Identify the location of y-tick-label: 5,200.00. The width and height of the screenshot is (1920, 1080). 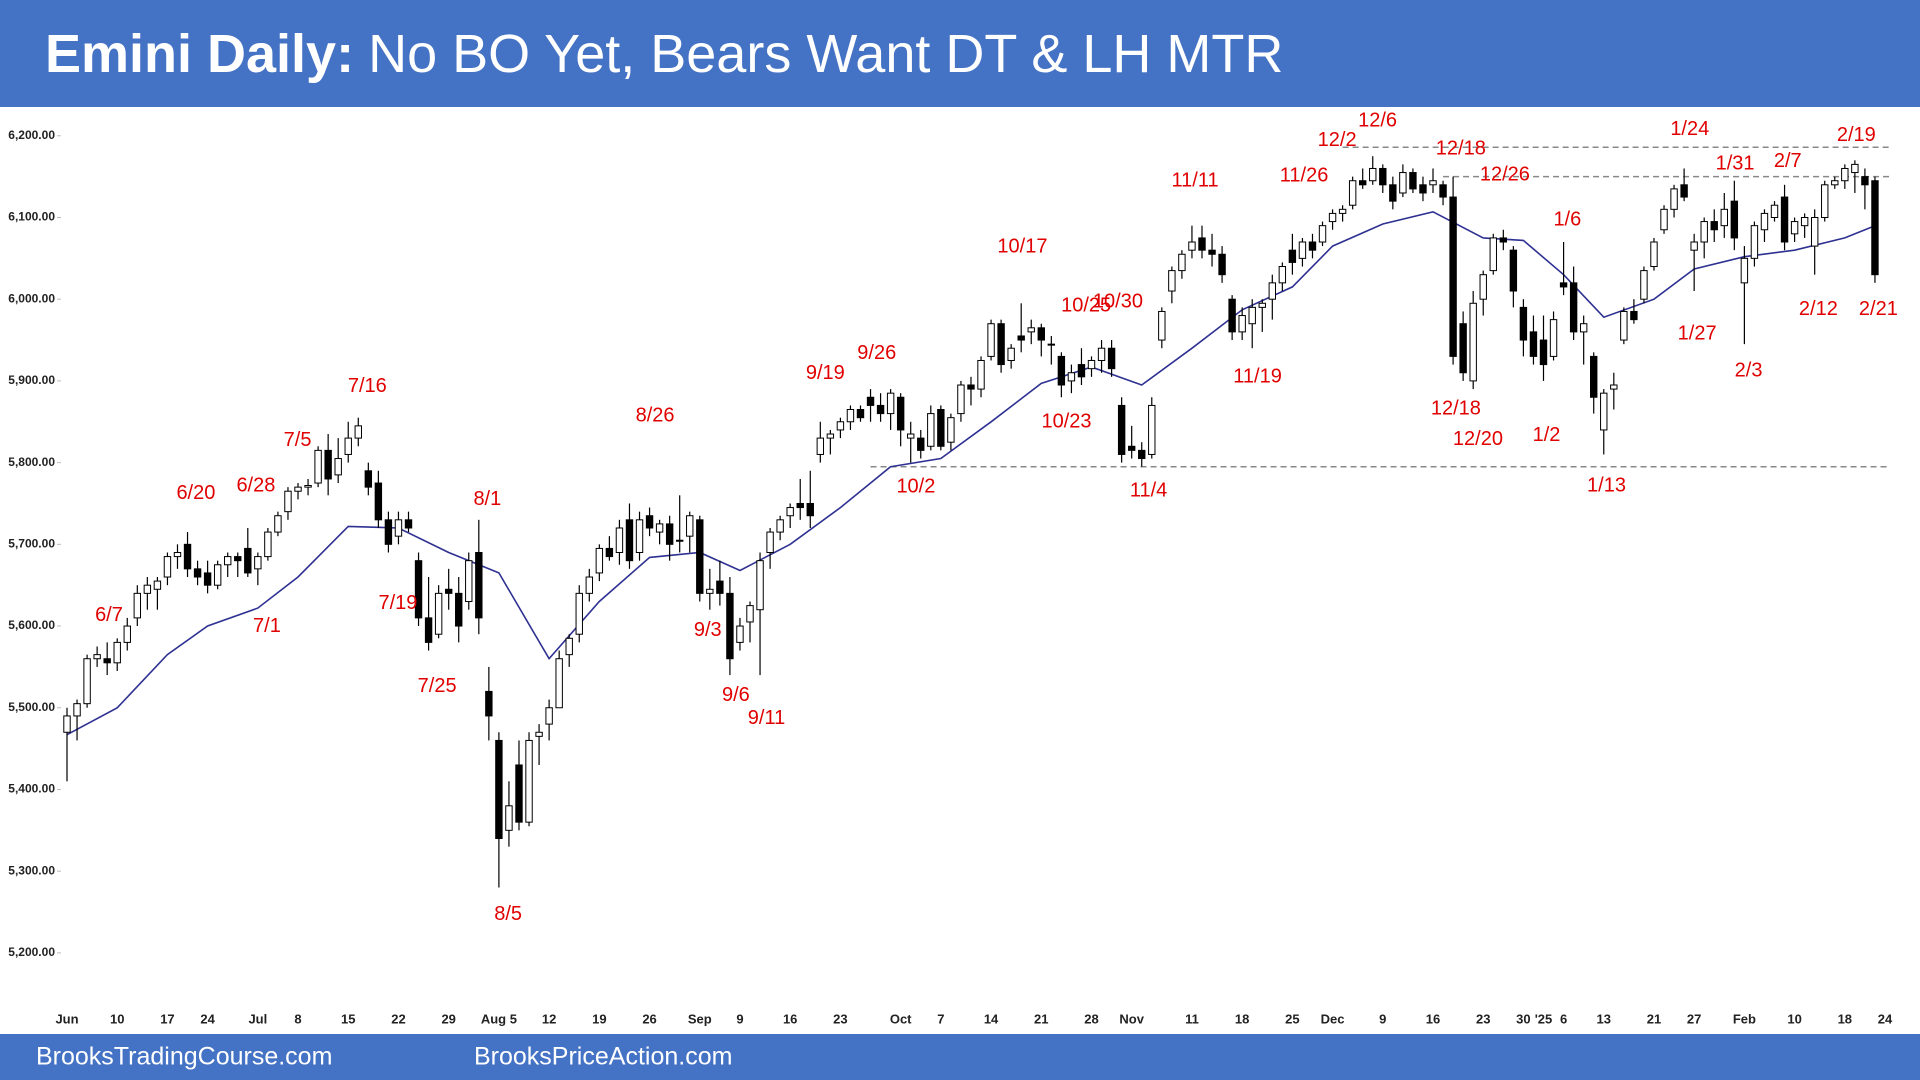
(31, 952).